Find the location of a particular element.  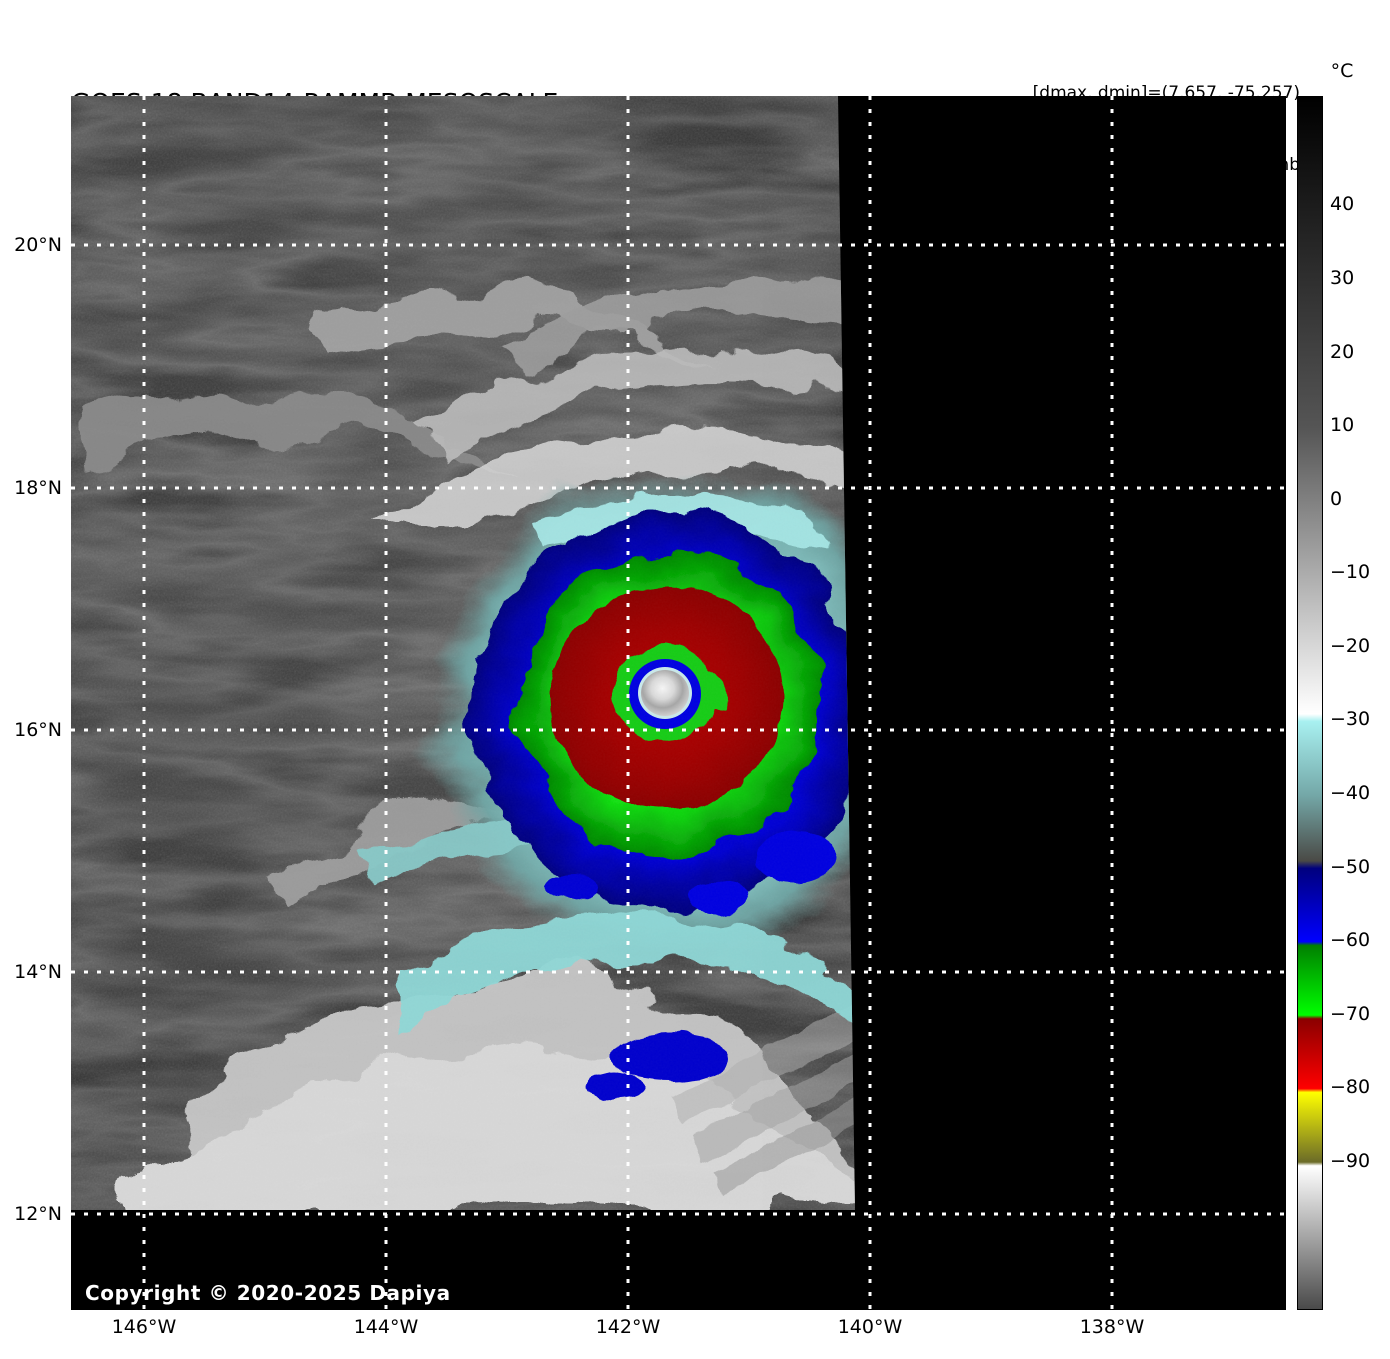

colorbar-tick-10: 10 is located at coordinates (1342, 425).